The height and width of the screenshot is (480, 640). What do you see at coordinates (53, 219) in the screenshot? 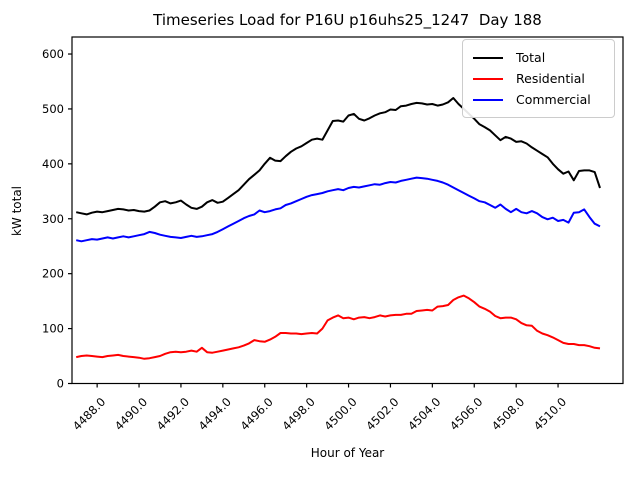
I see `y-tick-label: 300` at bounding box center [53, 219].